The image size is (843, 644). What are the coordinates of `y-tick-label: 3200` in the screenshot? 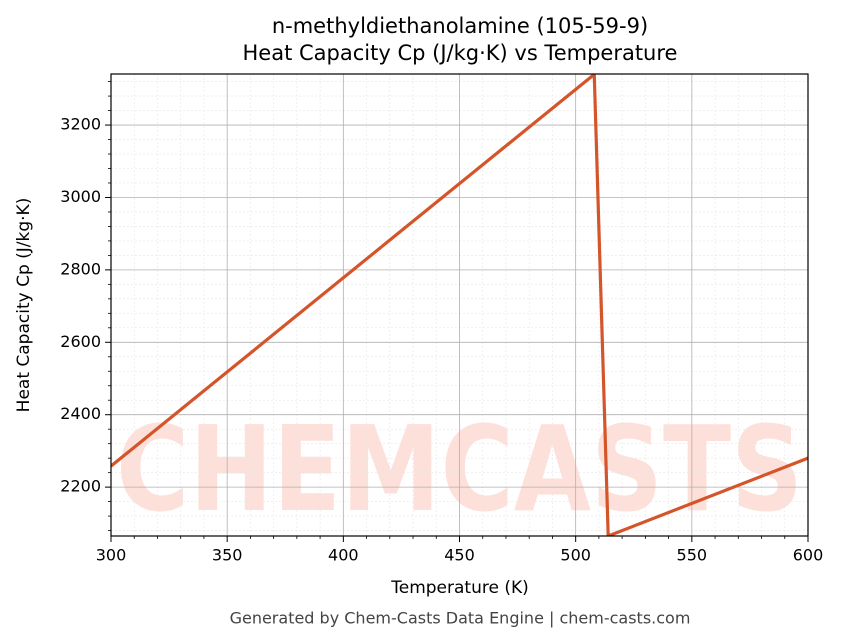 It's located at (80, 124).